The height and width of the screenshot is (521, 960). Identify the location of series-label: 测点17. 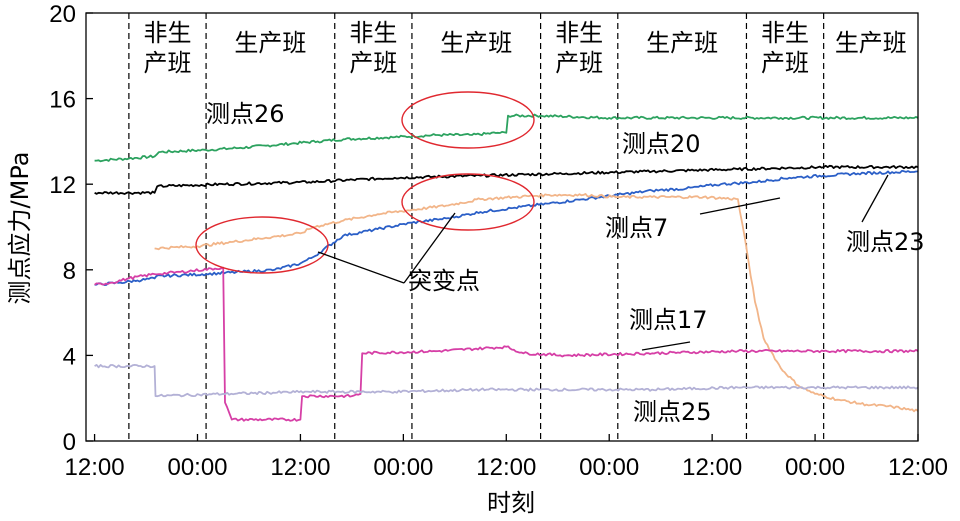
(668, 320).